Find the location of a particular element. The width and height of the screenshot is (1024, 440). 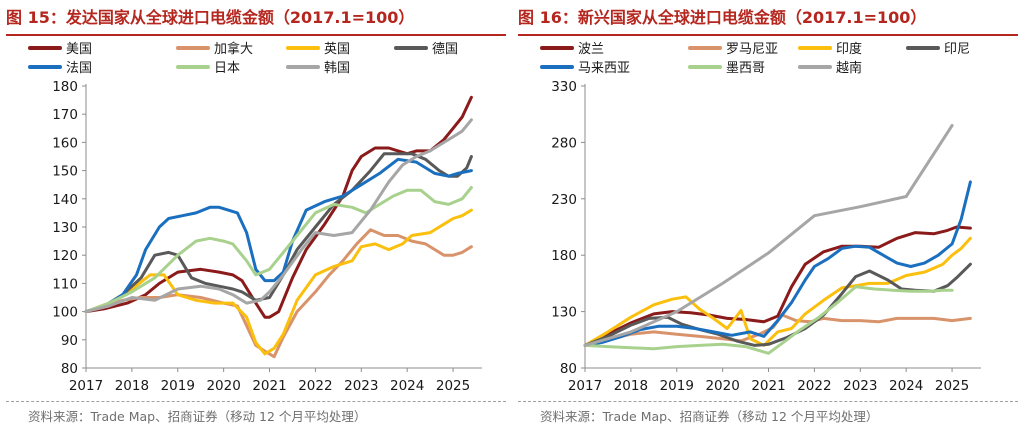

series-line-法国 is located at coordinates (278, 235).